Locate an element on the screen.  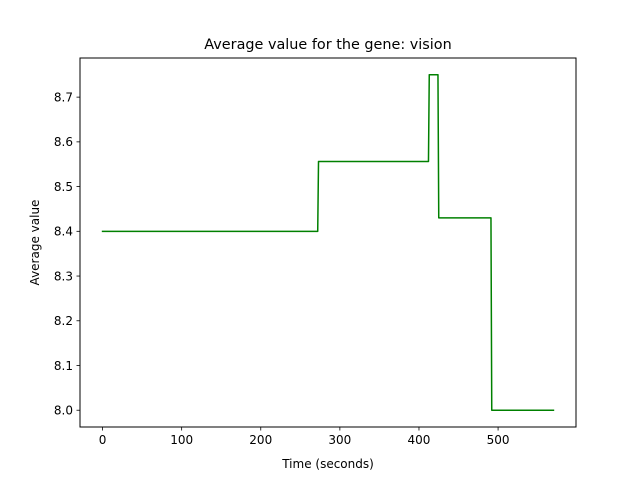
x-tick-label: 500 is located at coordinates (498, 440).